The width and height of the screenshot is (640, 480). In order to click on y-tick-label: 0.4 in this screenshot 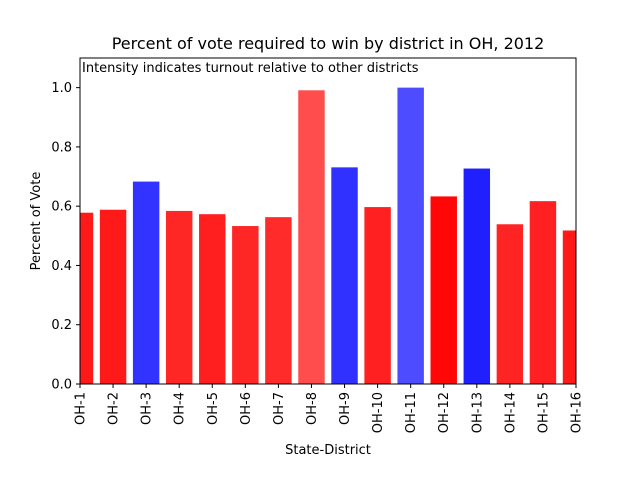, I will do `click(61, 266)`.